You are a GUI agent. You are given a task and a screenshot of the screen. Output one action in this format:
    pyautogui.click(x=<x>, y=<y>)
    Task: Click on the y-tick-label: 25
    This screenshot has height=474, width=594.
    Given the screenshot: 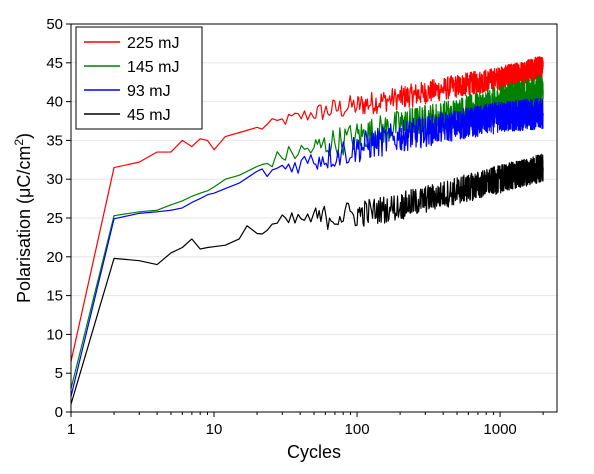 What is the action you would take?
    pyautogui.click(x=54, y=218)
    